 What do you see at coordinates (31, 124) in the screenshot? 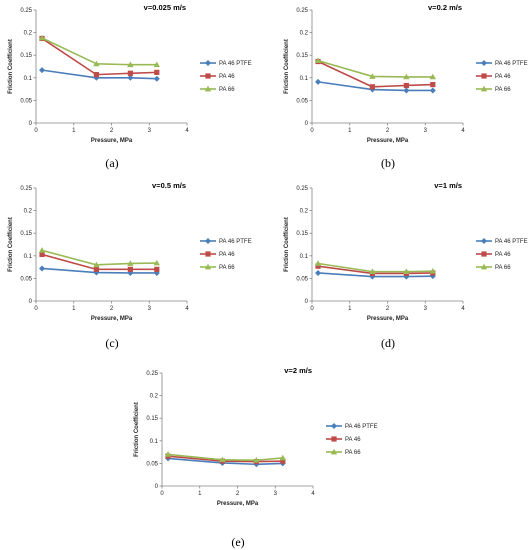
I see `y-tick-label-a: 0` at bounding box center [31, 124].